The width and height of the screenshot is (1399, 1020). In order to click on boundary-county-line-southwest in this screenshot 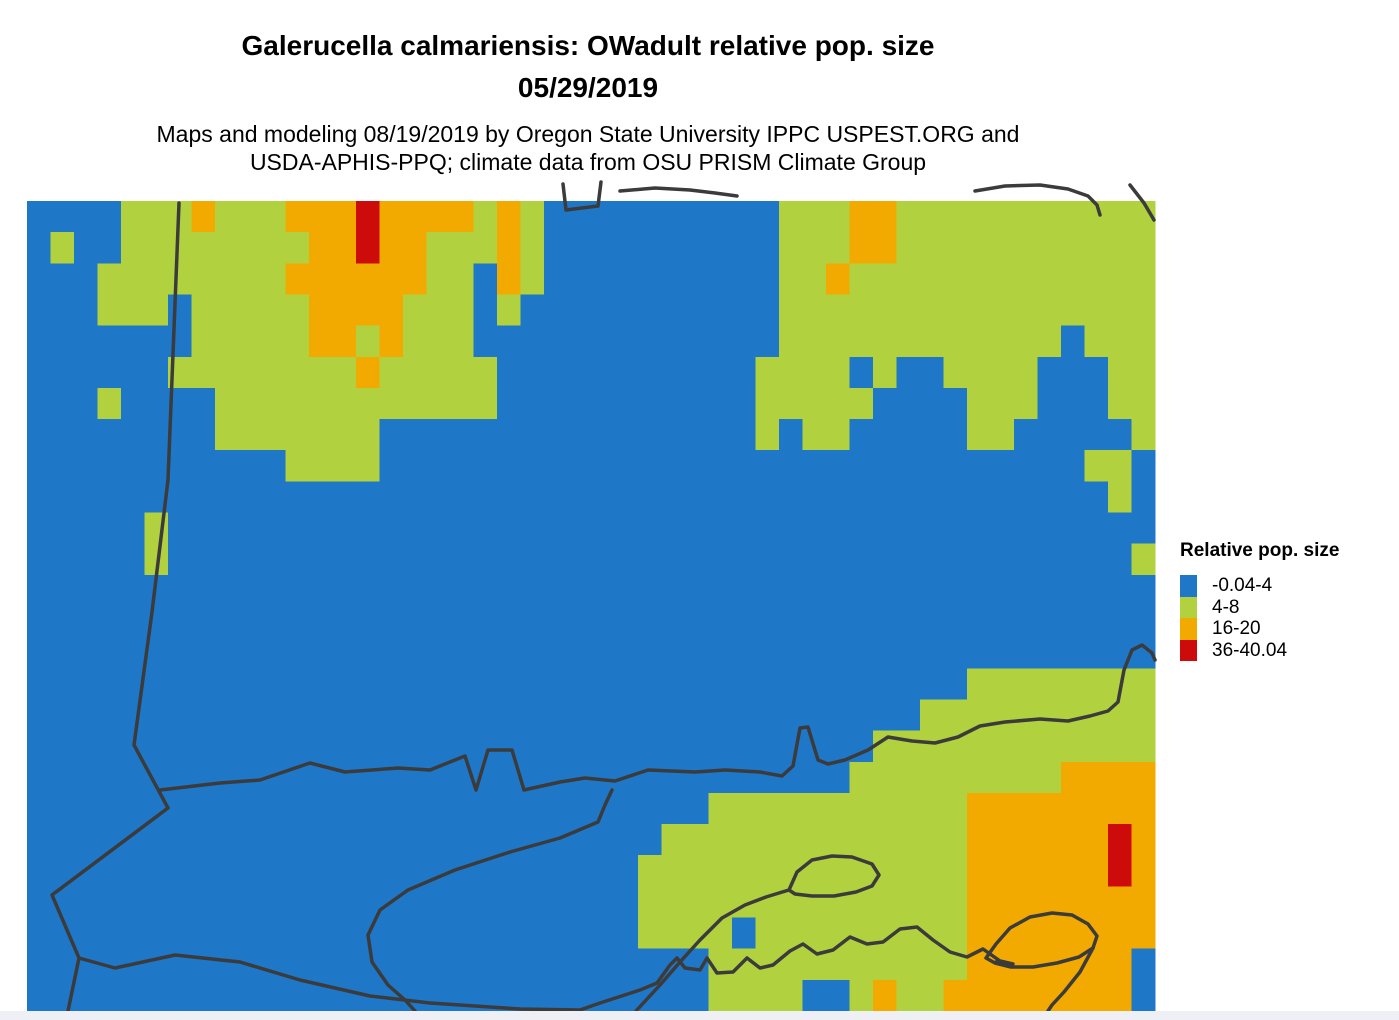, I will do `click(490, 900)`.